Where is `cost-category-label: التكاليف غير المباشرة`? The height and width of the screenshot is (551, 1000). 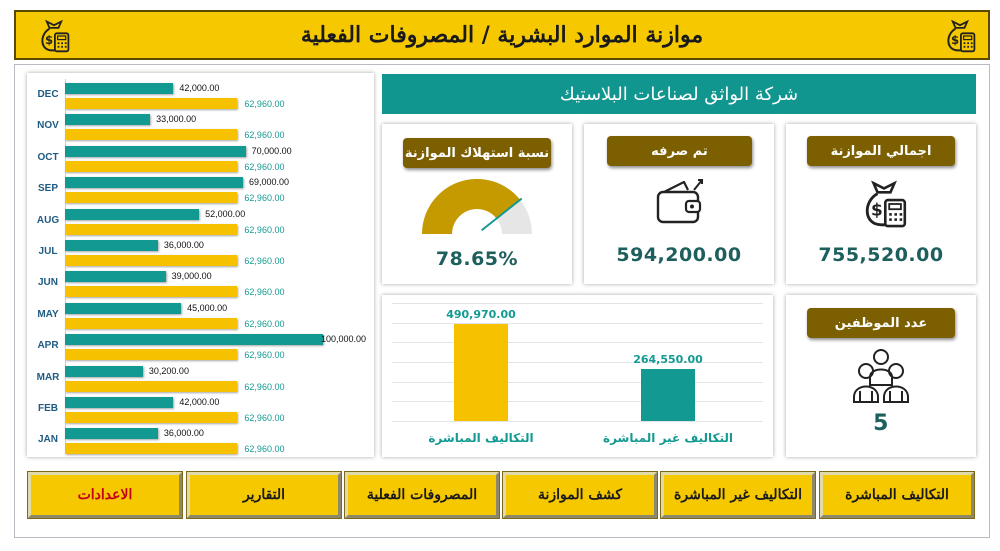
cost-category-label: التكاليف غير المباشرة is located at coordinates (668, 438).